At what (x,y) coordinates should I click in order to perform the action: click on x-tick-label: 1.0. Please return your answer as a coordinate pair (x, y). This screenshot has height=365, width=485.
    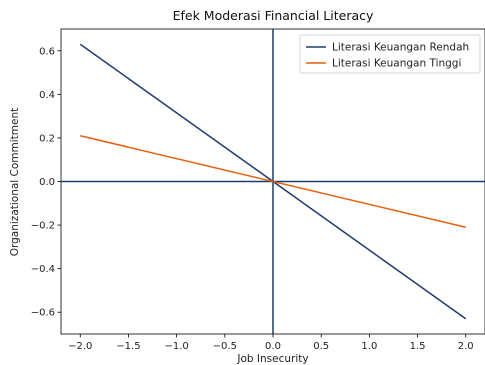
    Looking at the image, I should click on (369, 346).